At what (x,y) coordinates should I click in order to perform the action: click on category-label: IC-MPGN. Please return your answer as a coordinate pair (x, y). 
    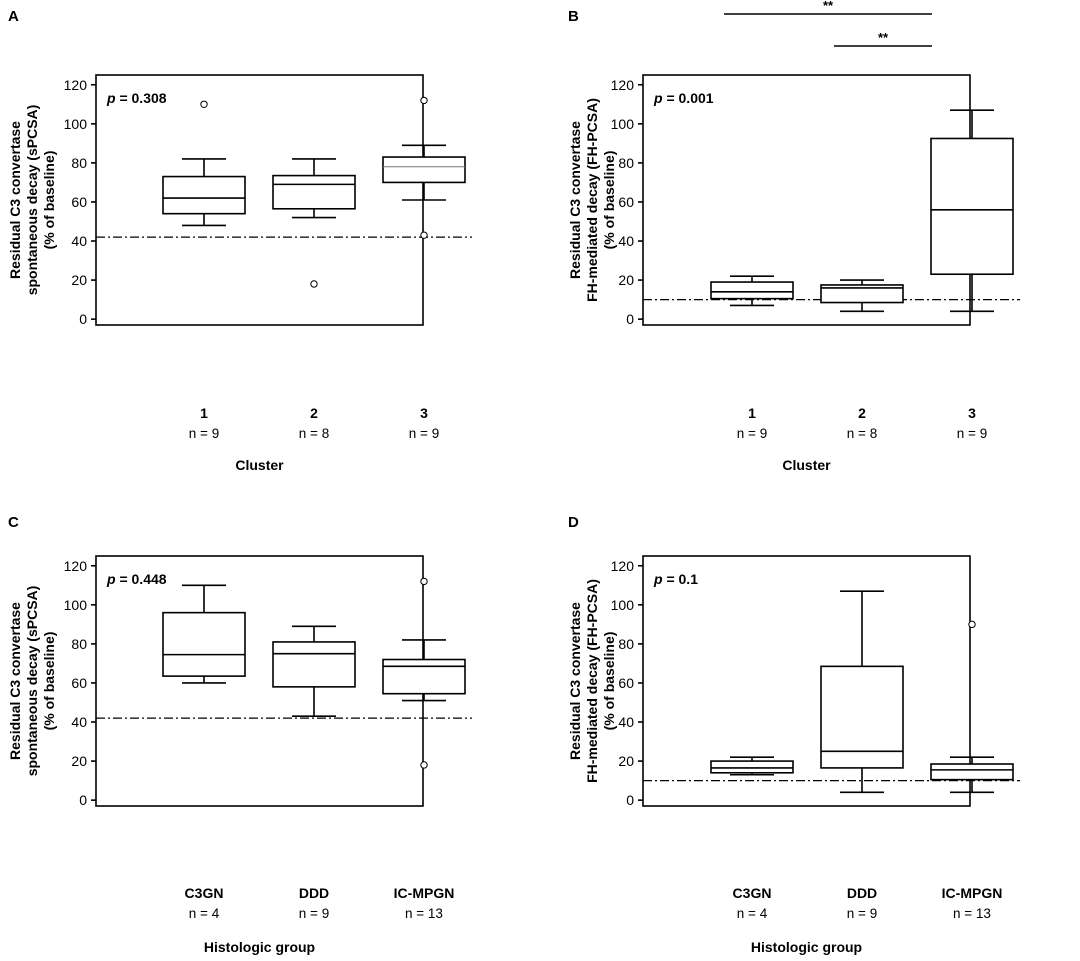
    Looking at the image, I should click on (424, 893).